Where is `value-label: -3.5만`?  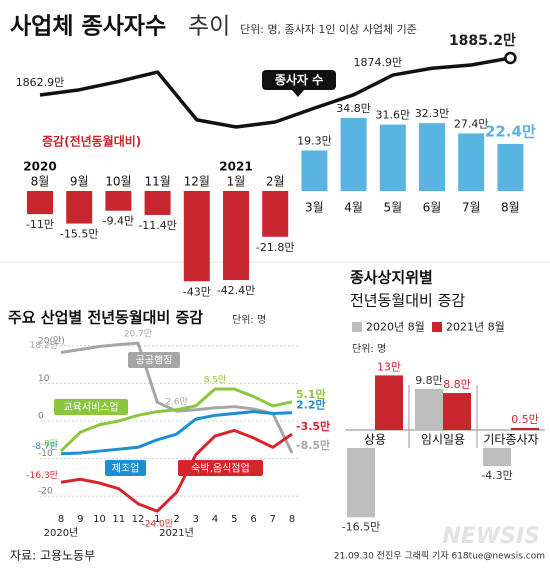 value-label: -3.5만 is located at coordinates (313, 426).